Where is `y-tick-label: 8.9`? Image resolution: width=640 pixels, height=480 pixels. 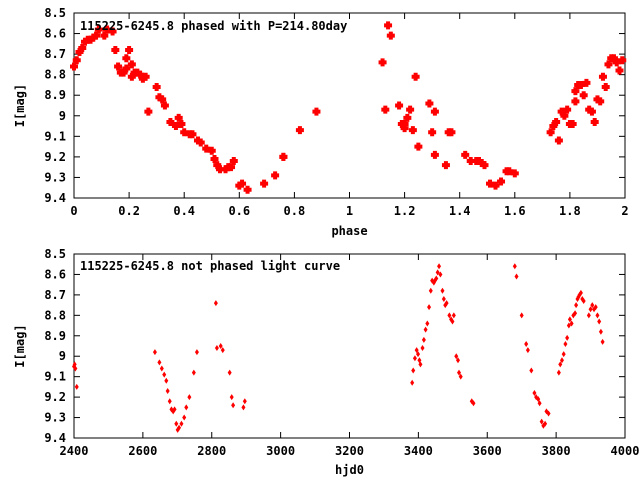 y-tick-label: 8.9 is located at coordinates (55, 95).